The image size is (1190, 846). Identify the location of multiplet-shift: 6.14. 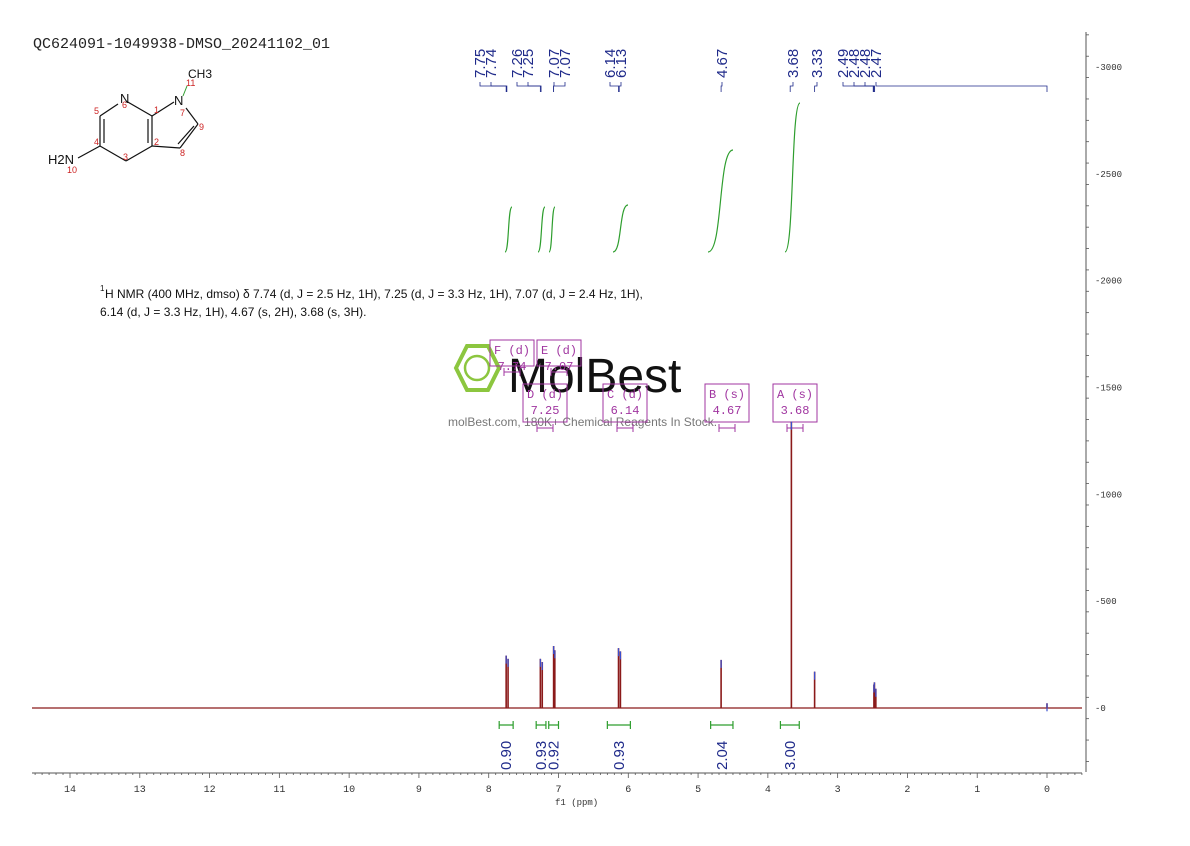
(625, 411).